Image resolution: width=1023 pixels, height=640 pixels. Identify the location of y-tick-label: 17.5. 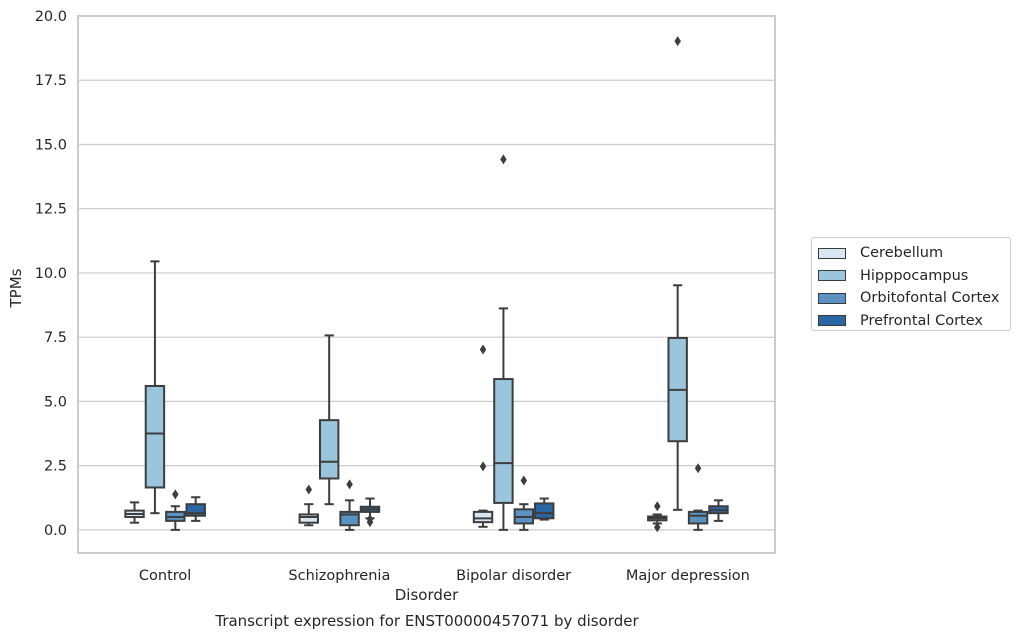
(51, 81).